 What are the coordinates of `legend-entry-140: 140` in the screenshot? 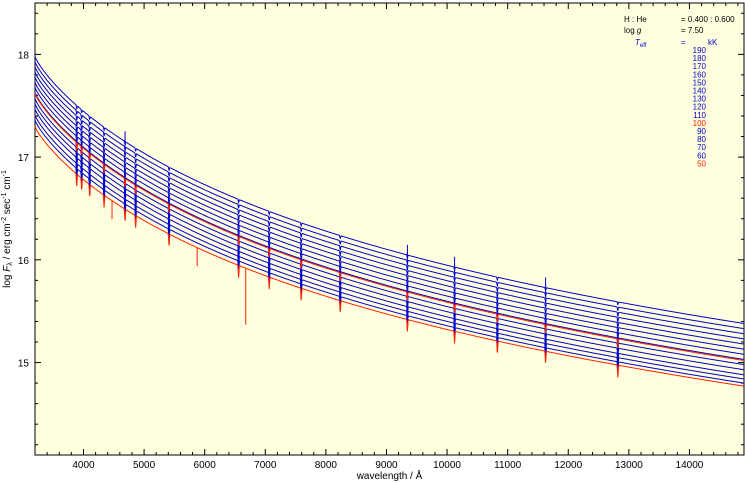 It's located at (700, 91).